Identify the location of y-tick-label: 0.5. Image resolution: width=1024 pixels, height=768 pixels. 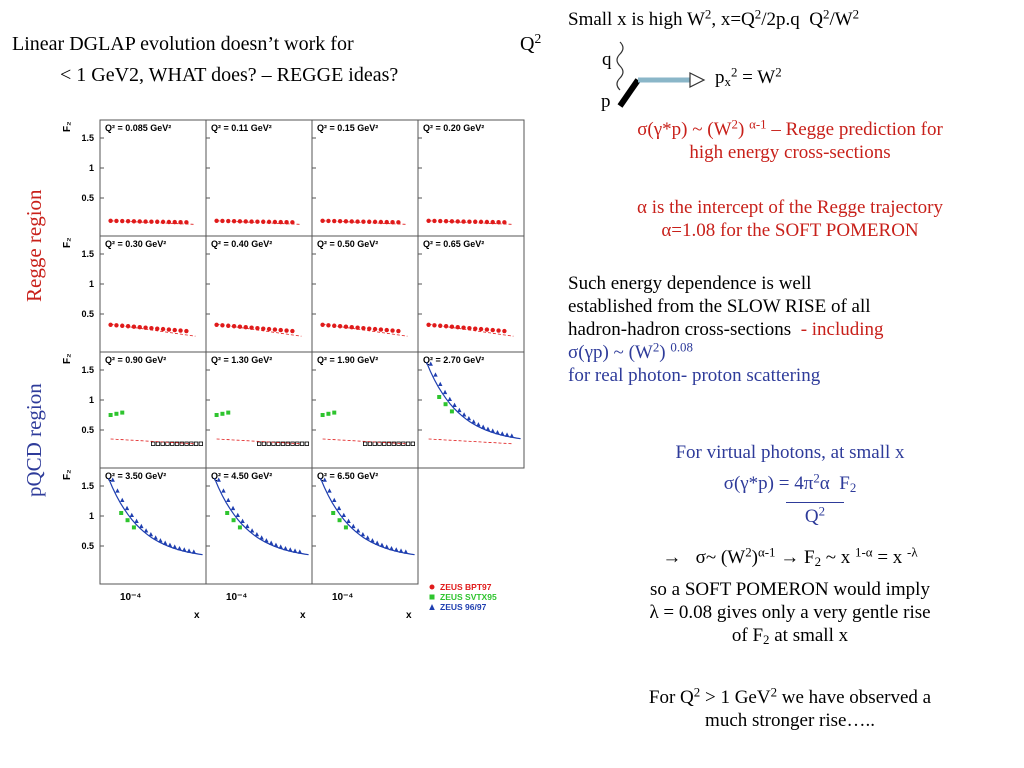
(87, 546).